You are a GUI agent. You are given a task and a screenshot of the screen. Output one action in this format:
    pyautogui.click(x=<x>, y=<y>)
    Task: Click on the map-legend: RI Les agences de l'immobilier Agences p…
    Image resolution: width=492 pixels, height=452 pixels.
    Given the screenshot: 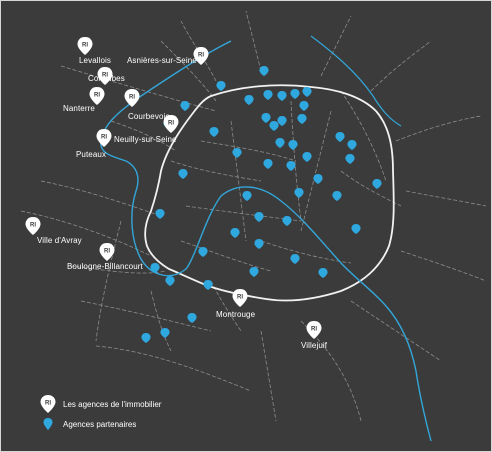 What is the action you would take?
    pyautogui.click(x=149, y=415)
    